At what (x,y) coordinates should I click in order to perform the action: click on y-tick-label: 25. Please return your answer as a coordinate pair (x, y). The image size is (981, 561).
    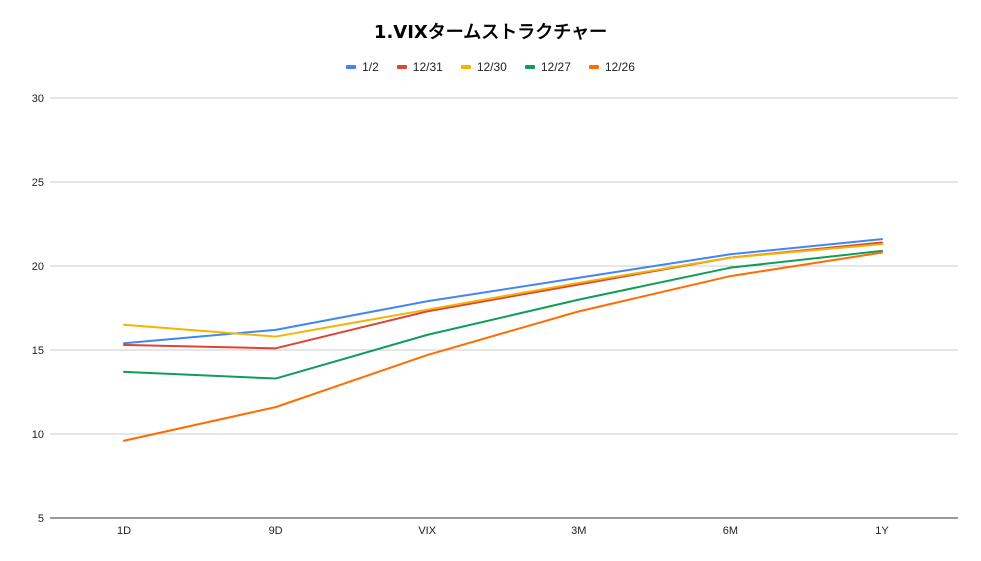
    Looking at the image, I should click on (38, 183).